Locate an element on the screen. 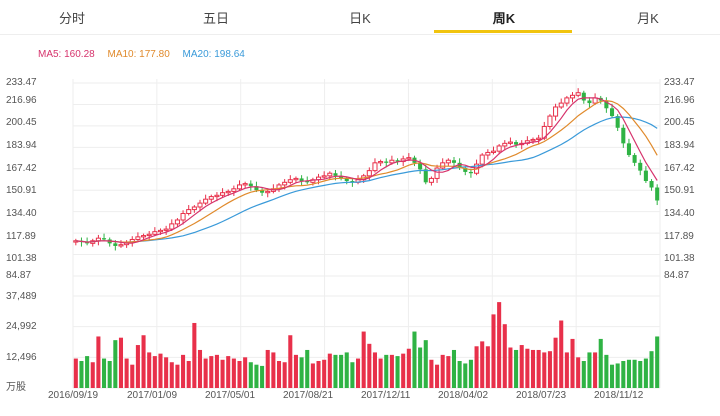  tab-weekly-k: 周K is located at coordinates (504, 18).